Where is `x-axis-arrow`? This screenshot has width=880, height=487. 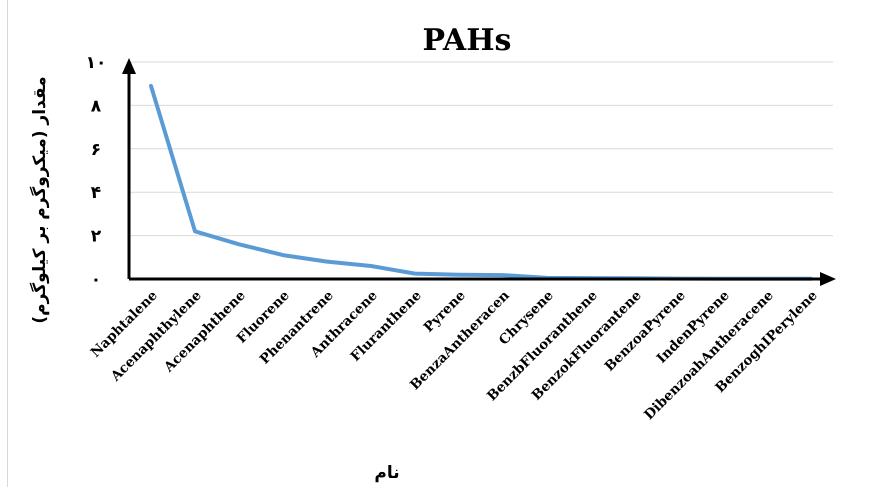 x-axis-arrow is located at coordinates (828, 279).